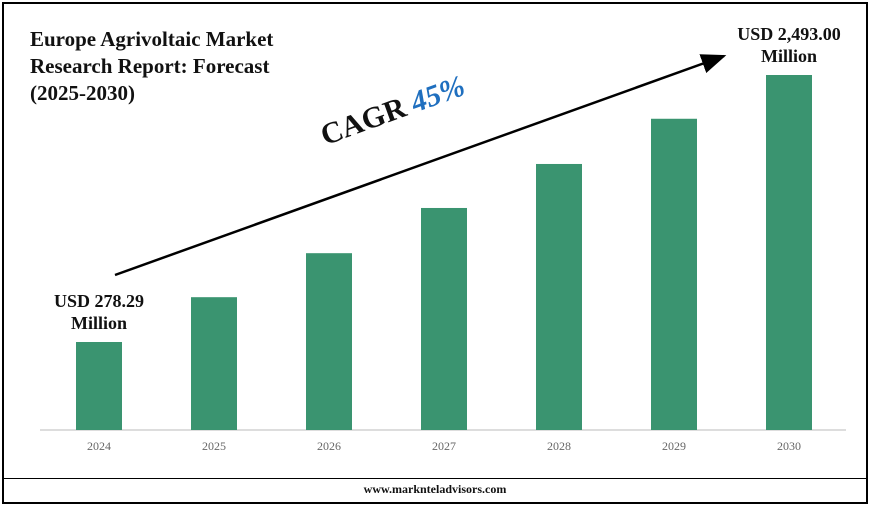 The image size is (870, 506). I want to click on footer-divider, so click(435, 478).